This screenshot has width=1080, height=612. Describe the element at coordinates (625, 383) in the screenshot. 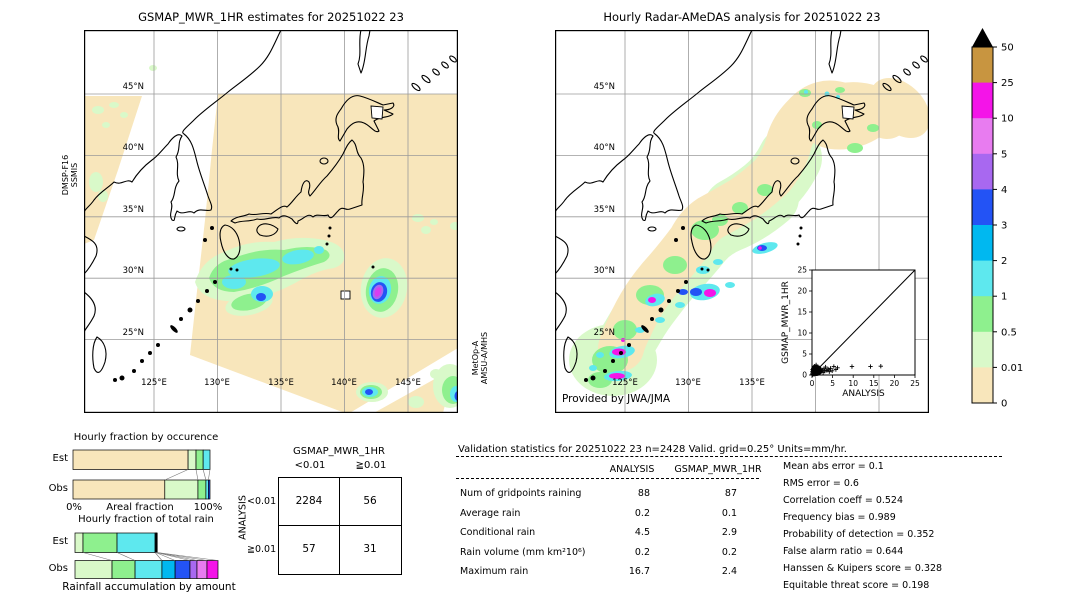

I see `right-lon-125: 125°E` at that location.